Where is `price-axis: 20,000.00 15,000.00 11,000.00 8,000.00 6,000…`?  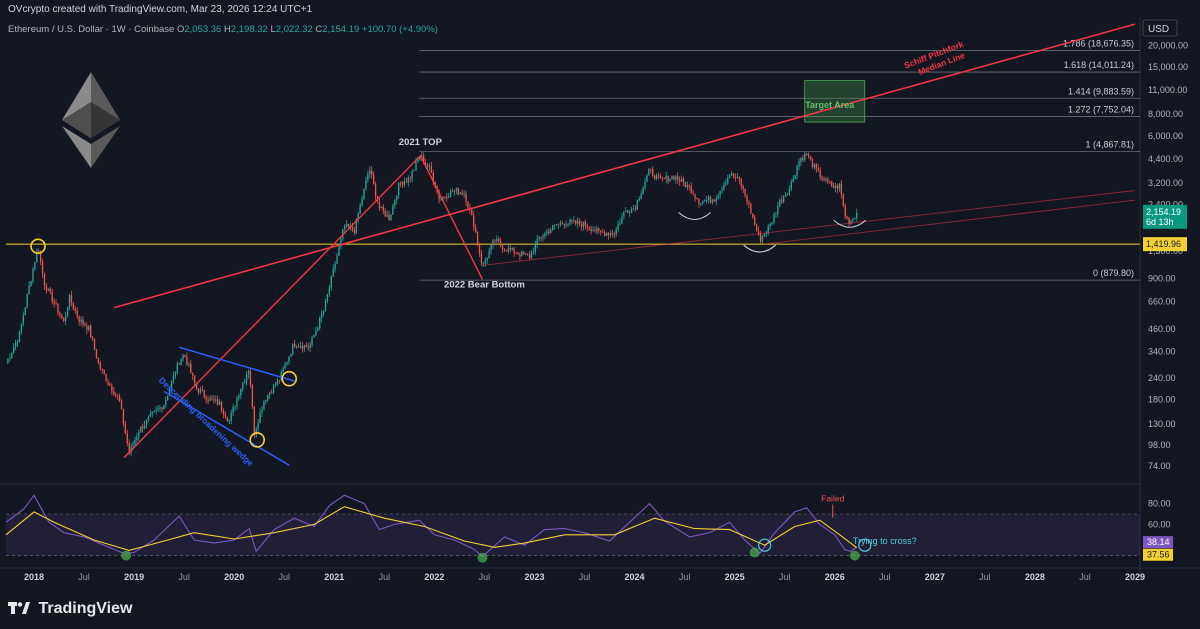 price-axis: 20,000.00 15,000.00 11,000.00 8,000.00 6,000… is located at coordinates (1165, 255).